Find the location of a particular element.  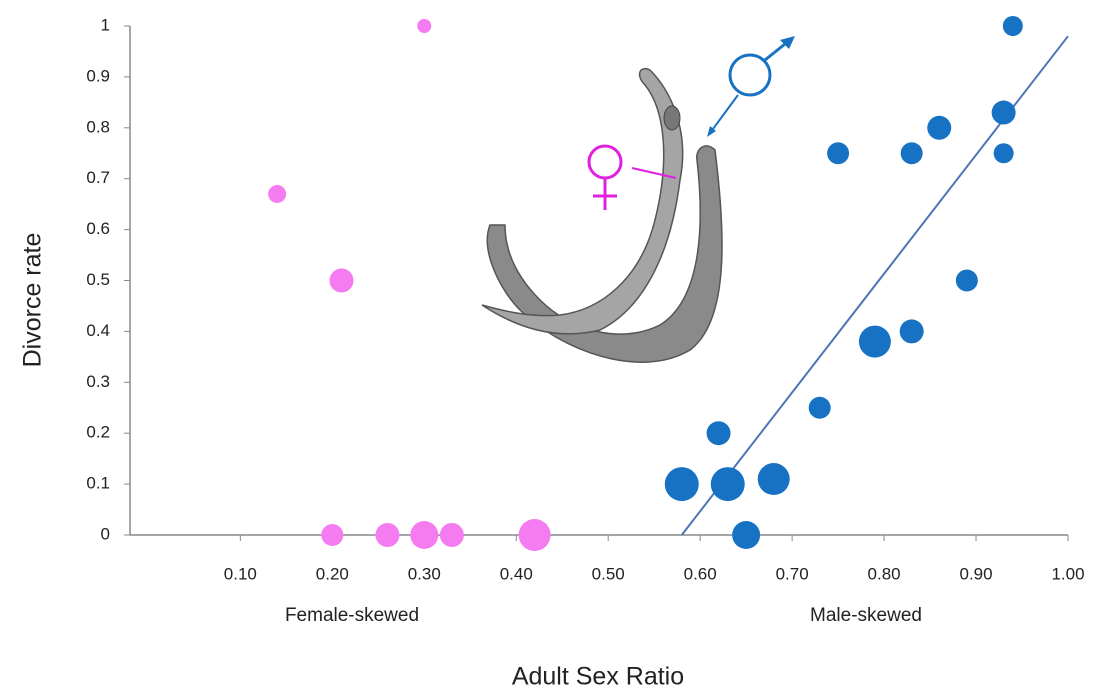

annotation: Female-skewed is located at coordinates (352, 615).